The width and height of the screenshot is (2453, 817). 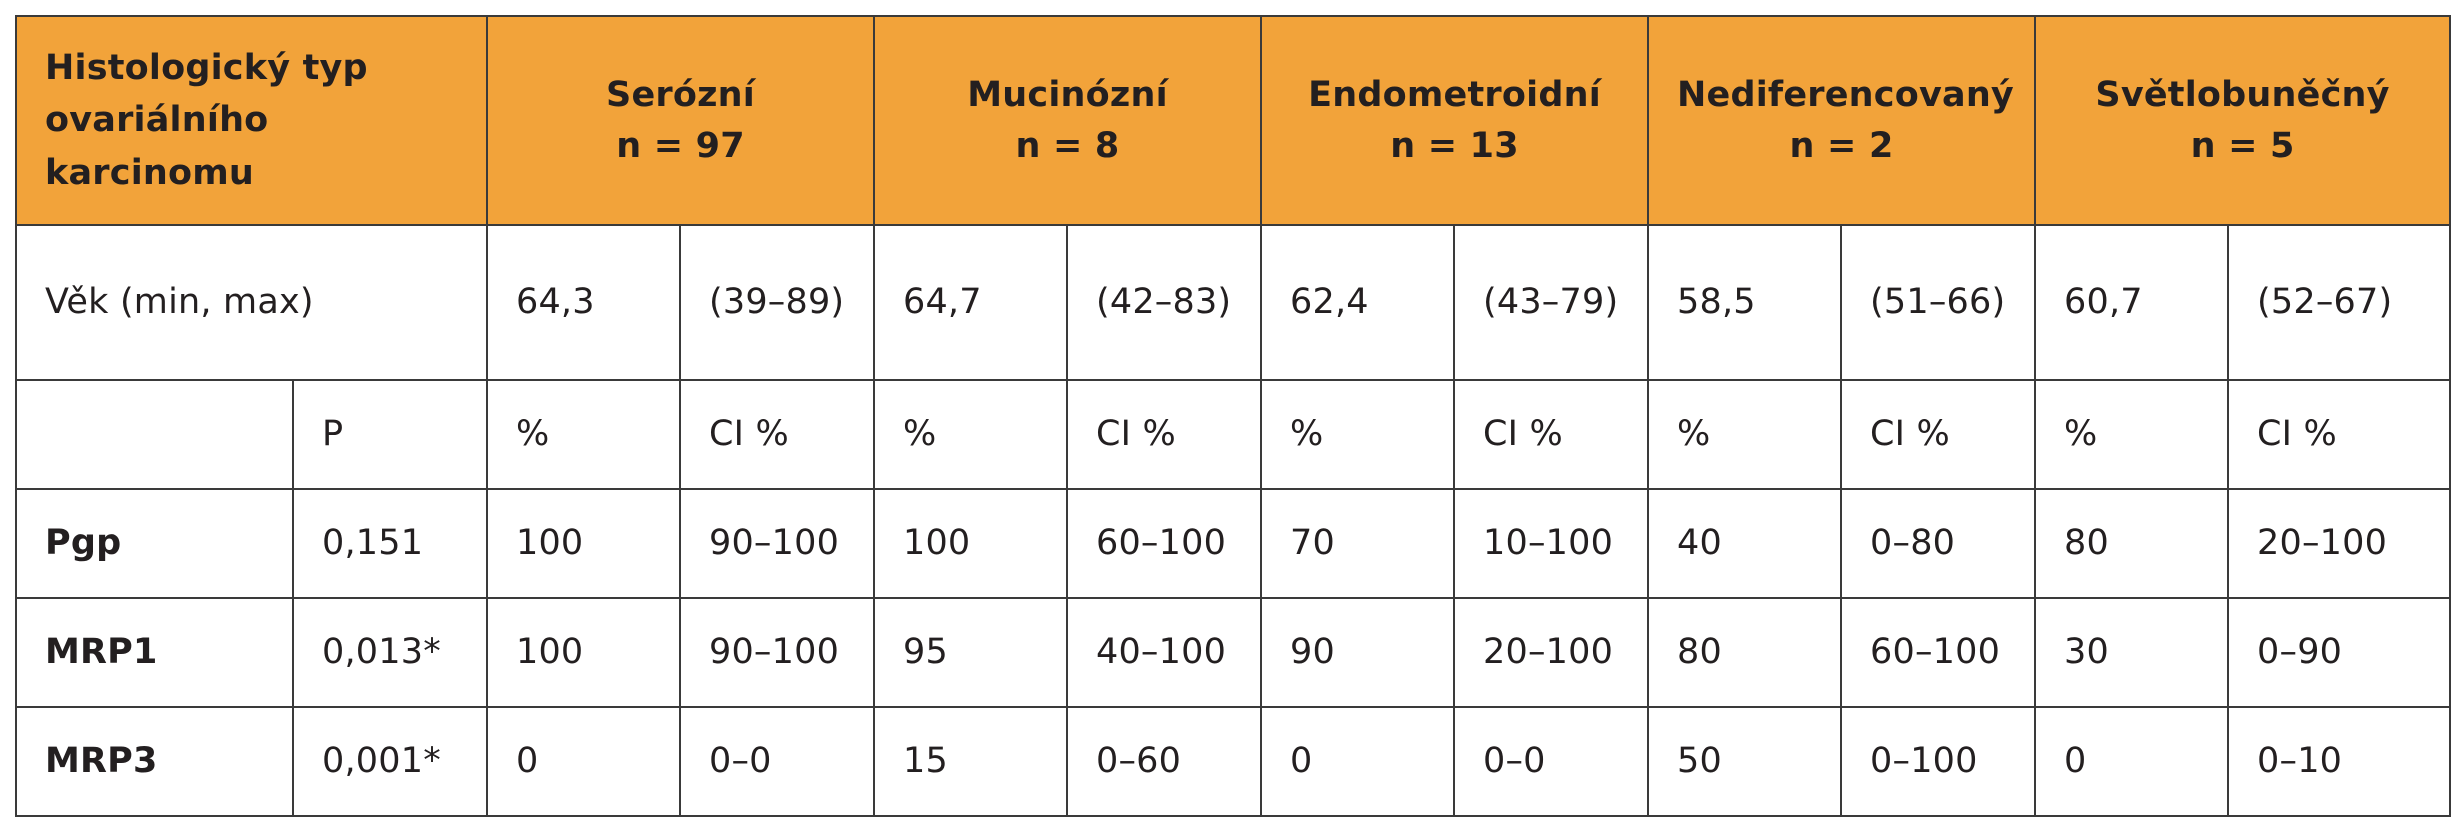 I want to click on age-mean: 64,3, so click(x=583, y=302).